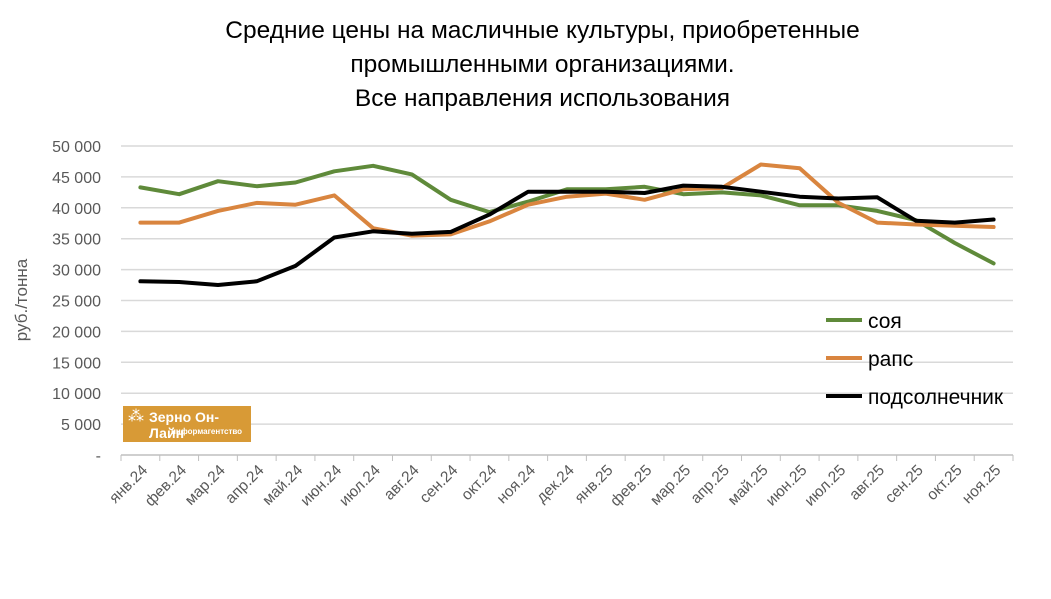 The height and width of the screenshot is (599, 1051). Describe the element at coordinates (76, 302) in the screenshot. I see `y-tick-label: 25 000` at that location.